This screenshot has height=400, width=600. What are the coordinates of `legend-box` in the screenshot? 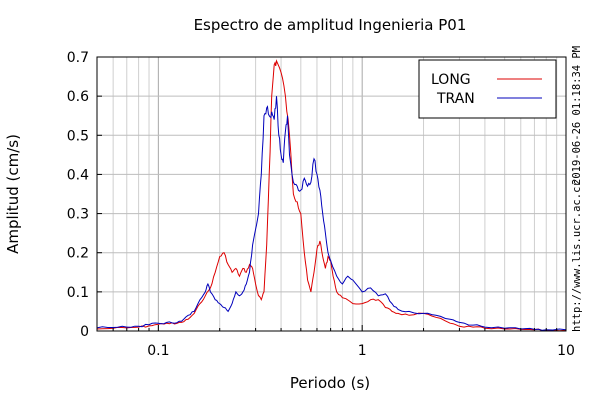 It's located at (487, 89).